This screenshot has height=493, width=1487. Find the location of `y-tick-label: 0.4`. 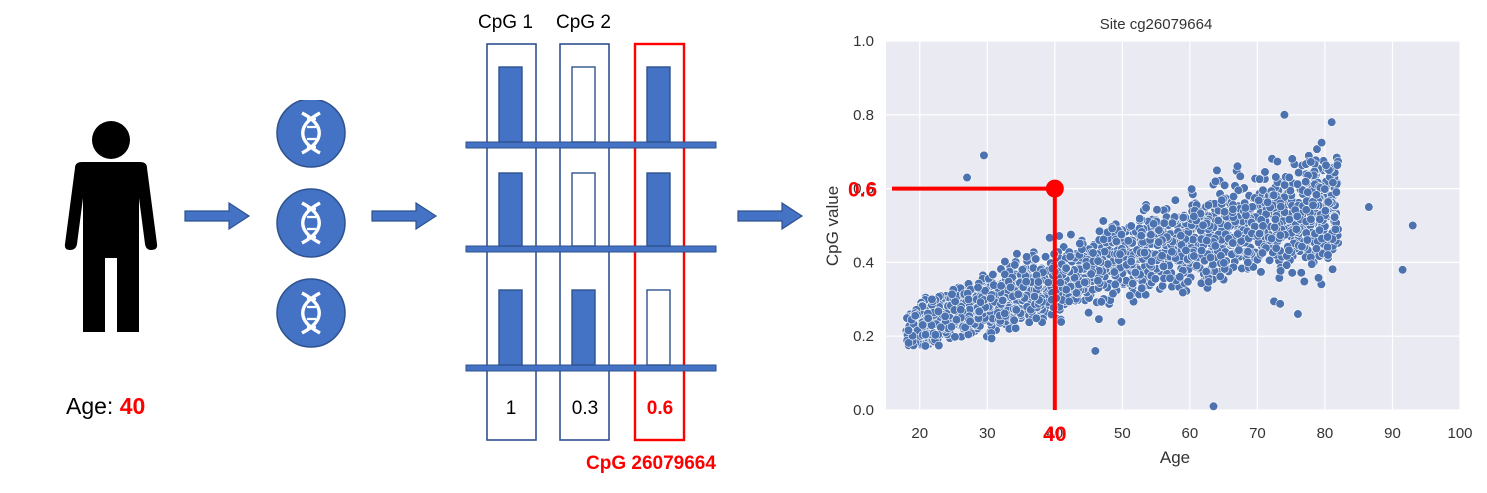

y-tick-label: 0.4 is located at coordinates (863, 262).